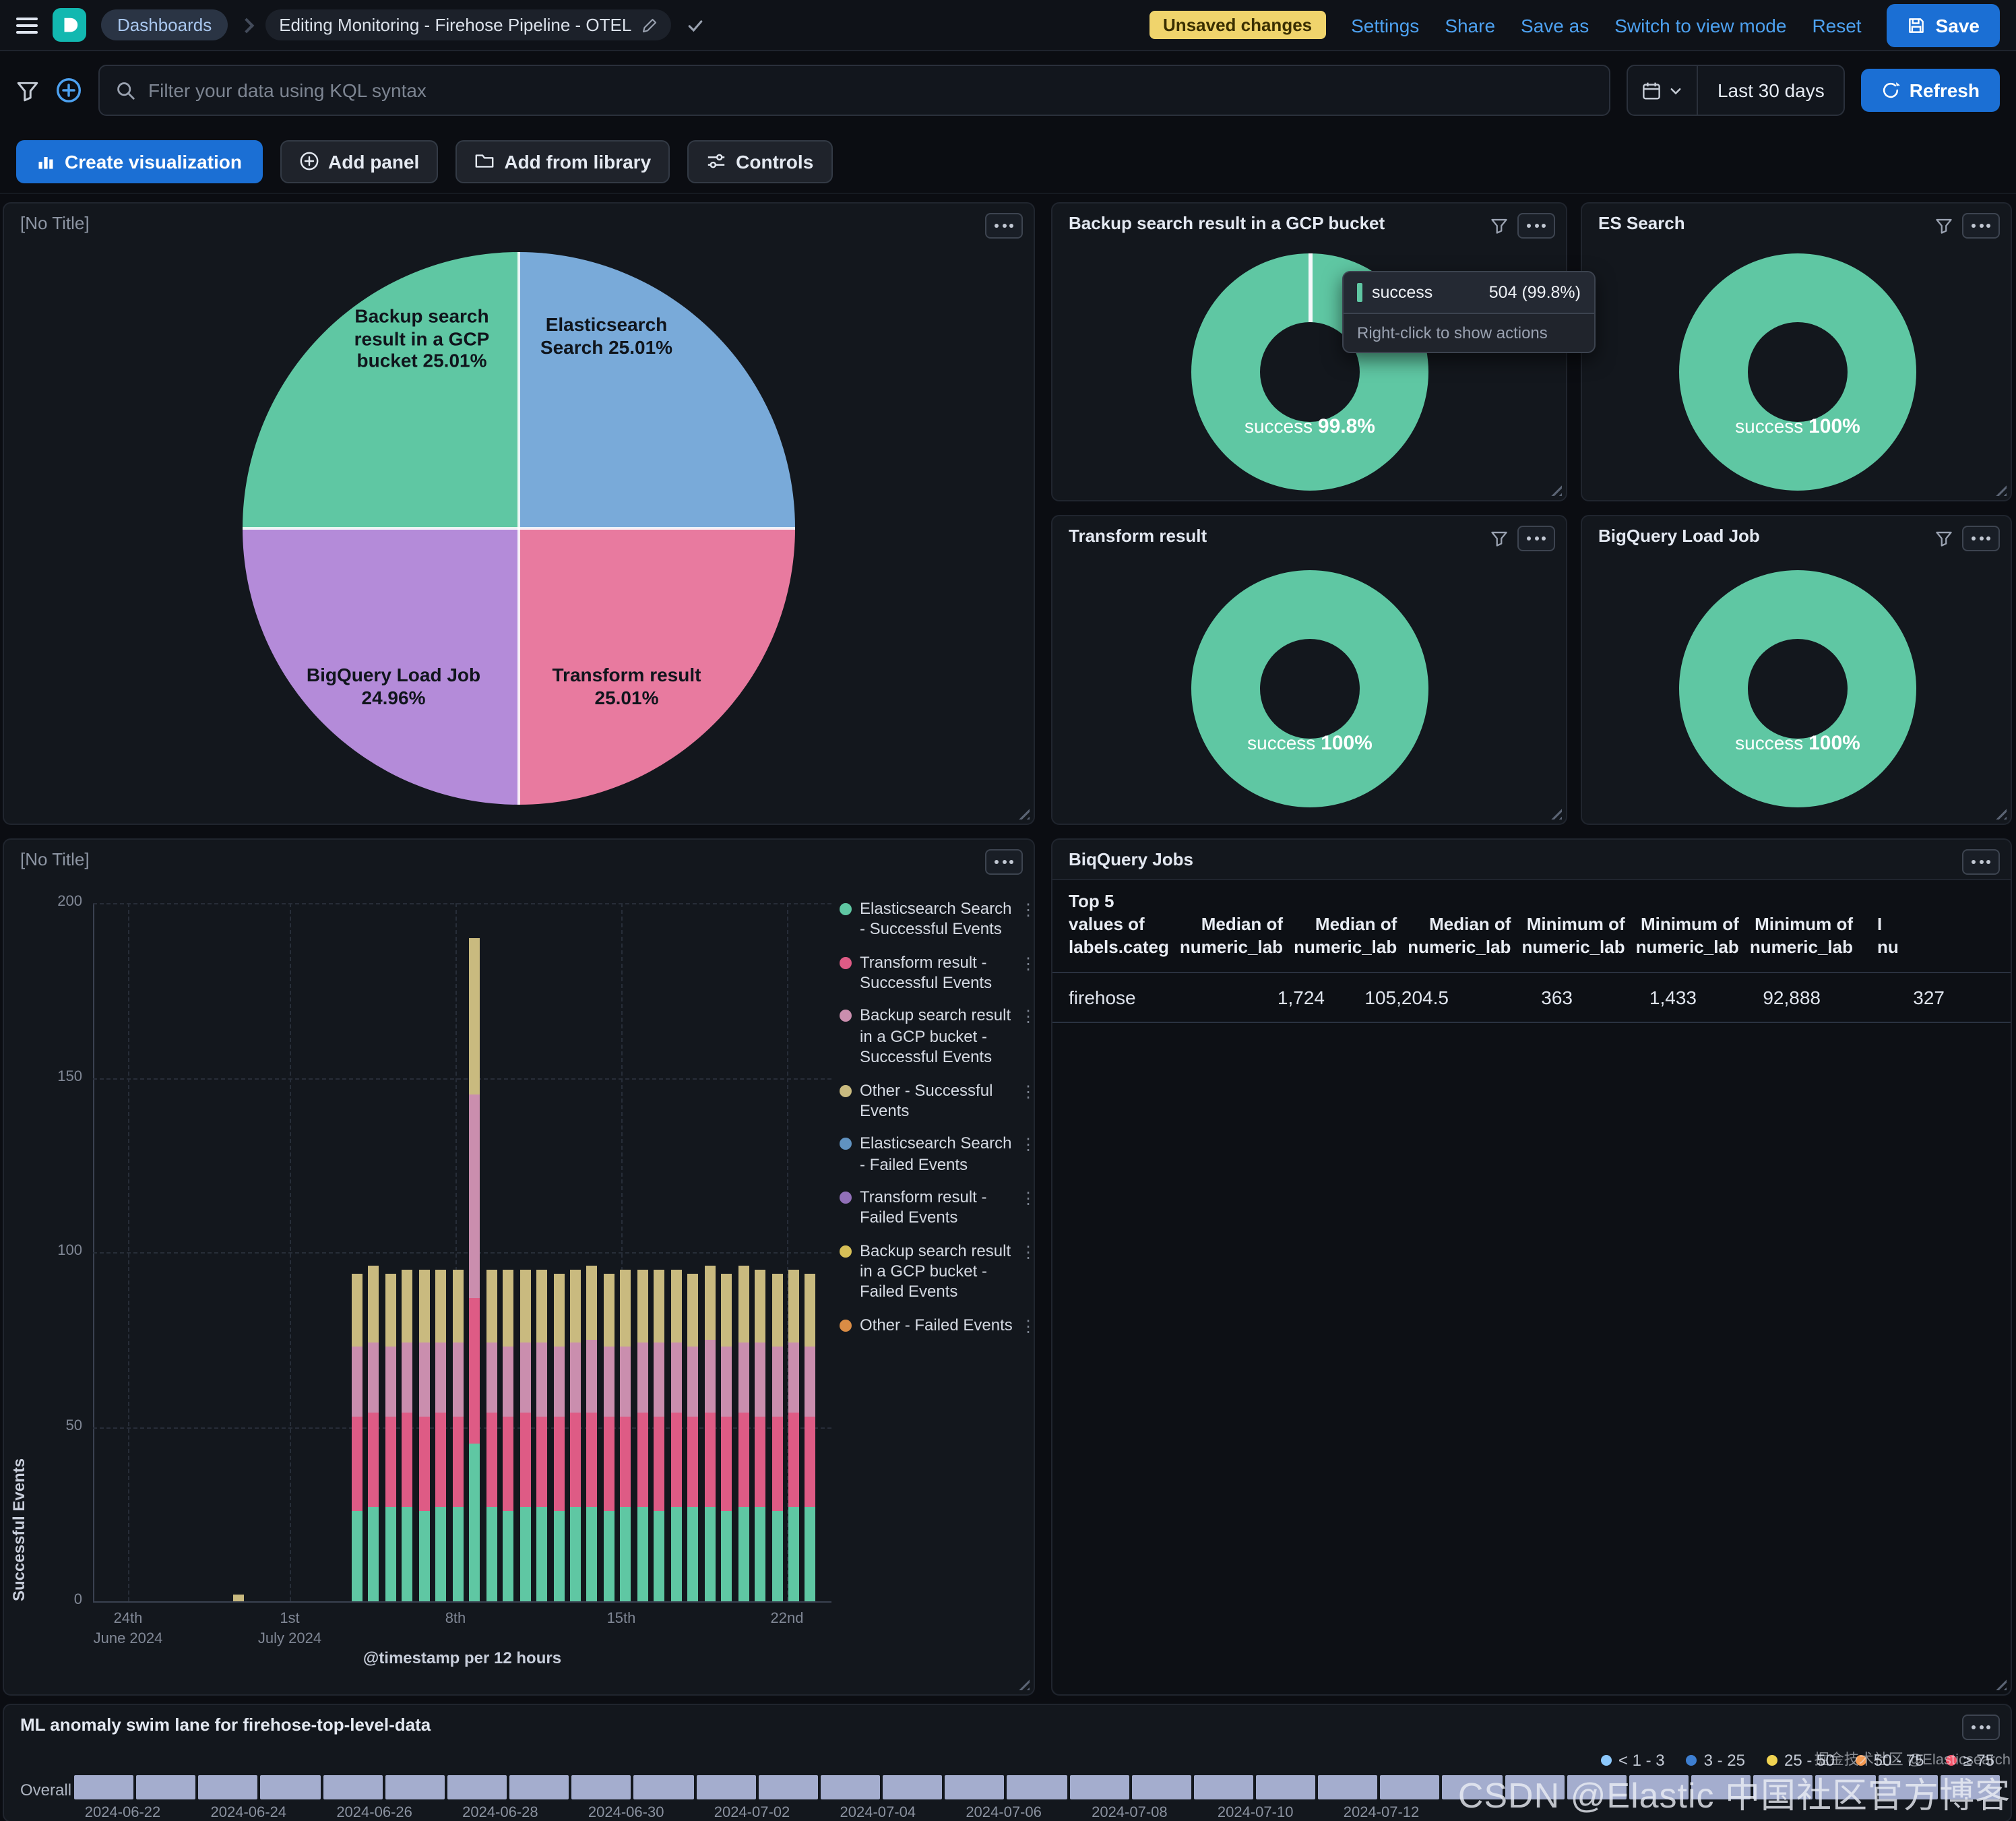 This screenshot has width=2016, height=1821. Describe the element at coordinates (27, 90) in the screenshot. I see `filter-icon` at that location.